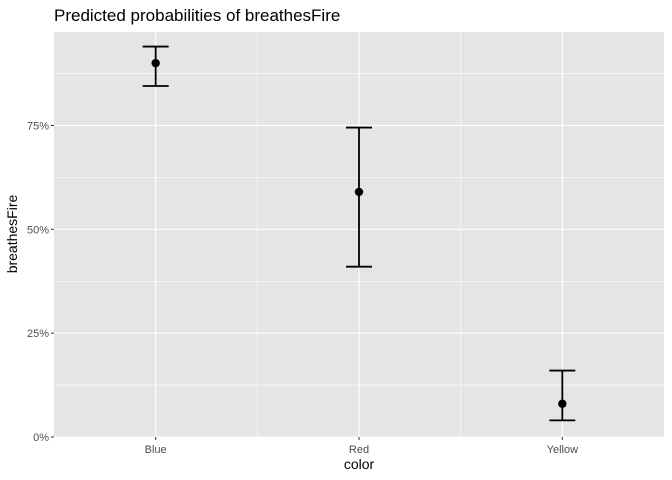 The width and height of the screenshot is (672, 480). Describe the element at coordinates (38, 334) in the screenshot. I see `y-tick-label: 25%` at that location.